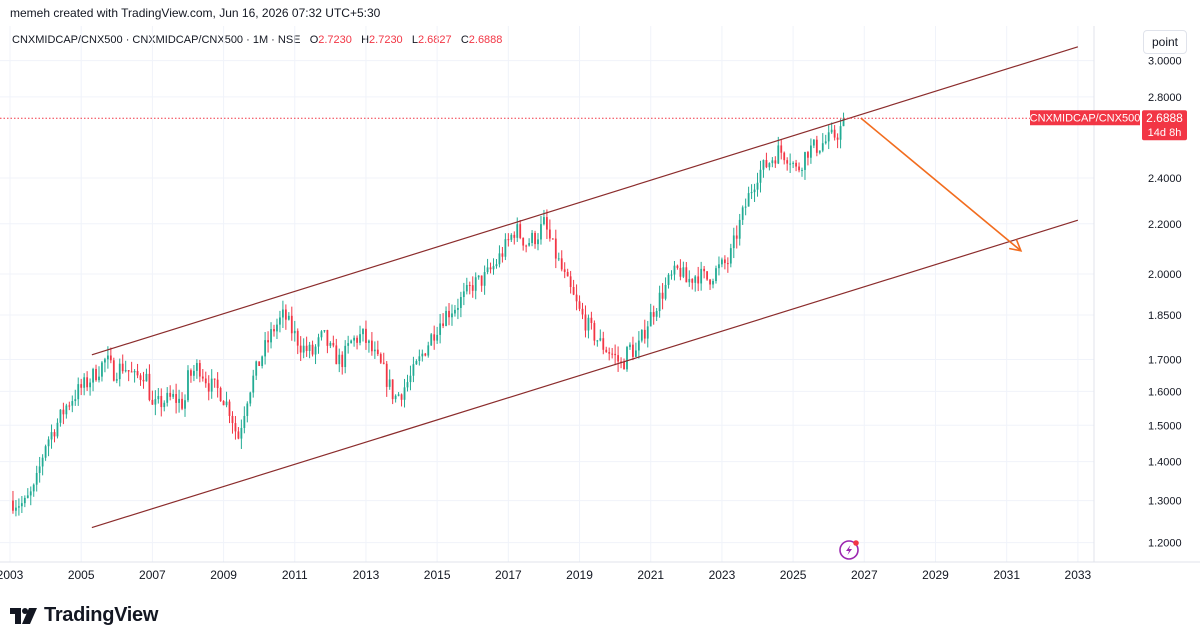 This screenshot has width=1200, height=644. I want to click on last-price-value: 2.6888, so click(1164, 118).